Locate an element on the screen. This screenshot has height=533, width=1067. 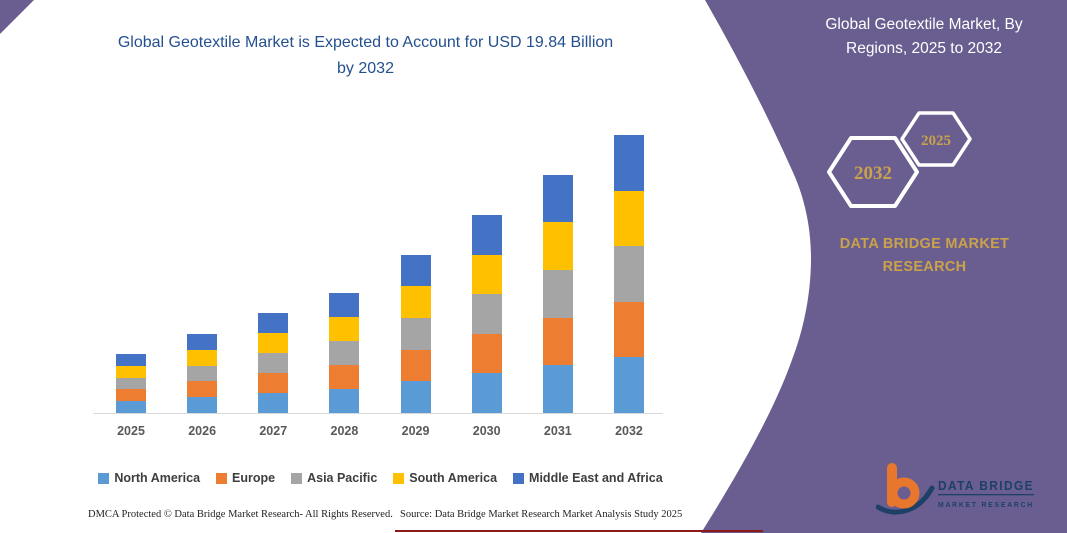
legend-item-asia-pacific: Asia Pacific is located at coordinates (334, 478).